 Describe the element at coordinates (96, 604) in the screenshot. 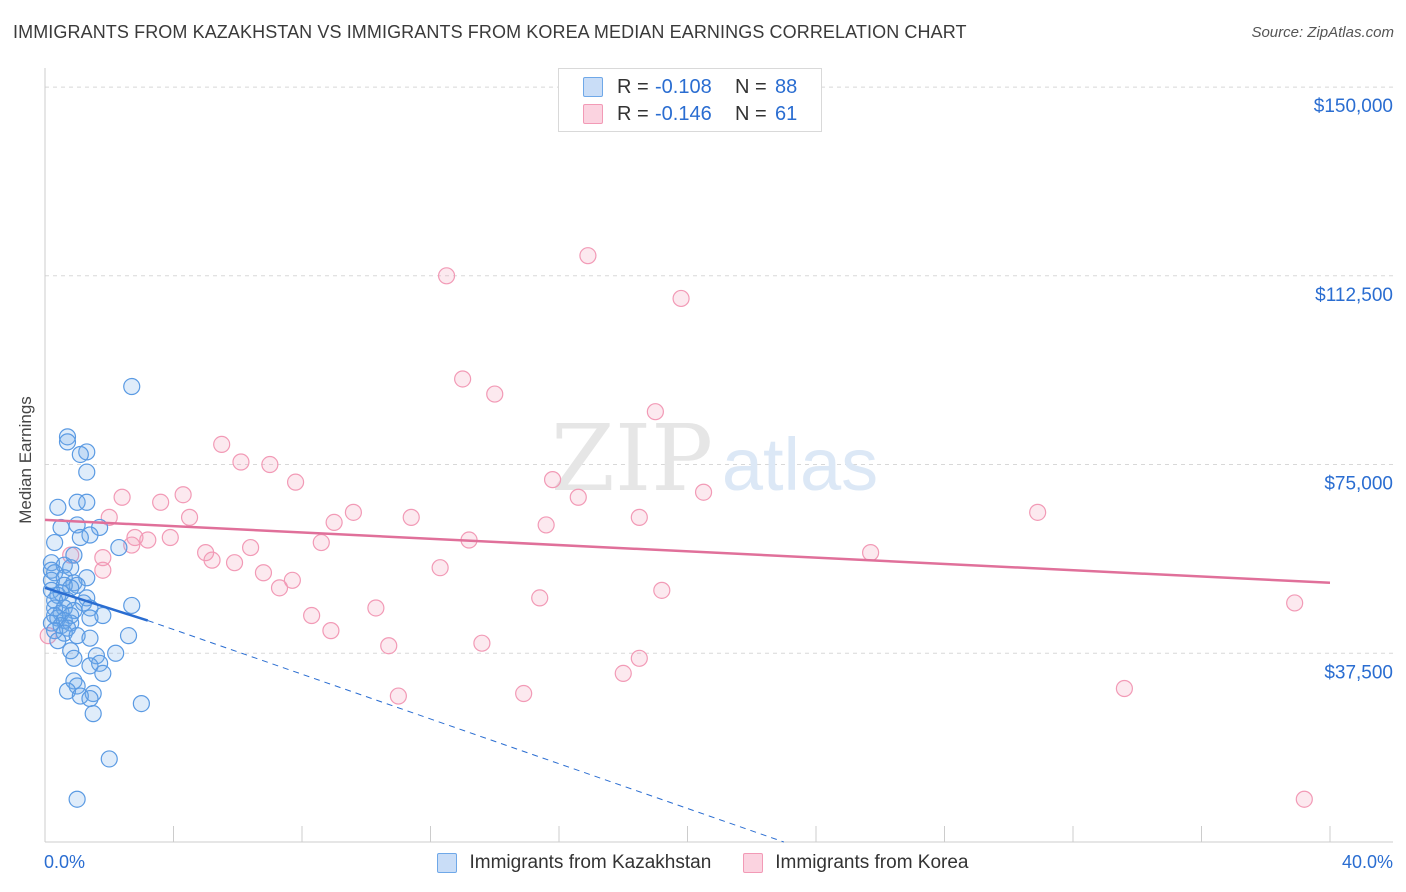

I see `kazakhstan-trend-line` at that location.